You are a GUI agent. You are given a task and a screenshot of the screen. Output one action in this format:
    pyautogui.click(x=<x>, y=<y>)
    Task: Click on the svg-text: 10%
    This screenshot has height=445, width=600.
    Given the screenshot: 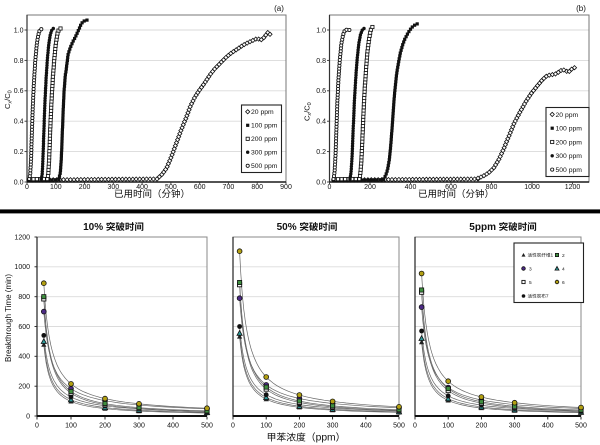 What is the action you would take?
    pyautogui.click(x=93, y=227)
    